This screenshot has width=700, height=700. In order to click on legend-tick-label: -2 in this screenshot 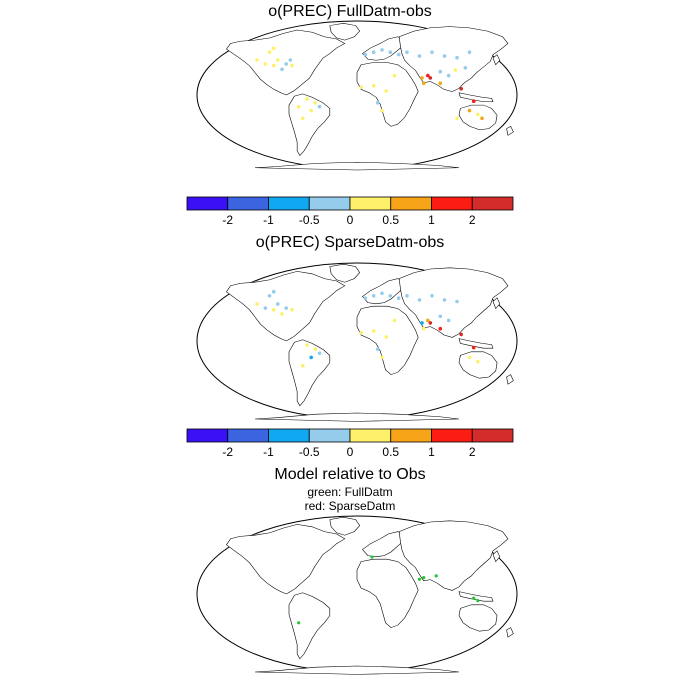, I will do `click(227, 452)`.